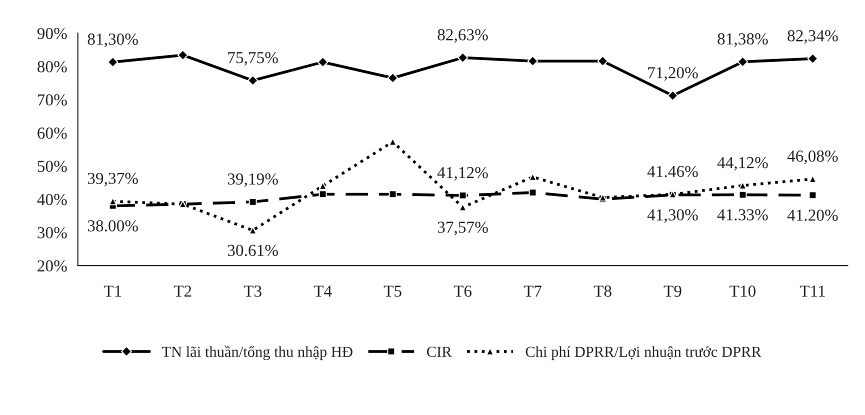  I want to click on data-label: 39,37%, so click(113, 179).